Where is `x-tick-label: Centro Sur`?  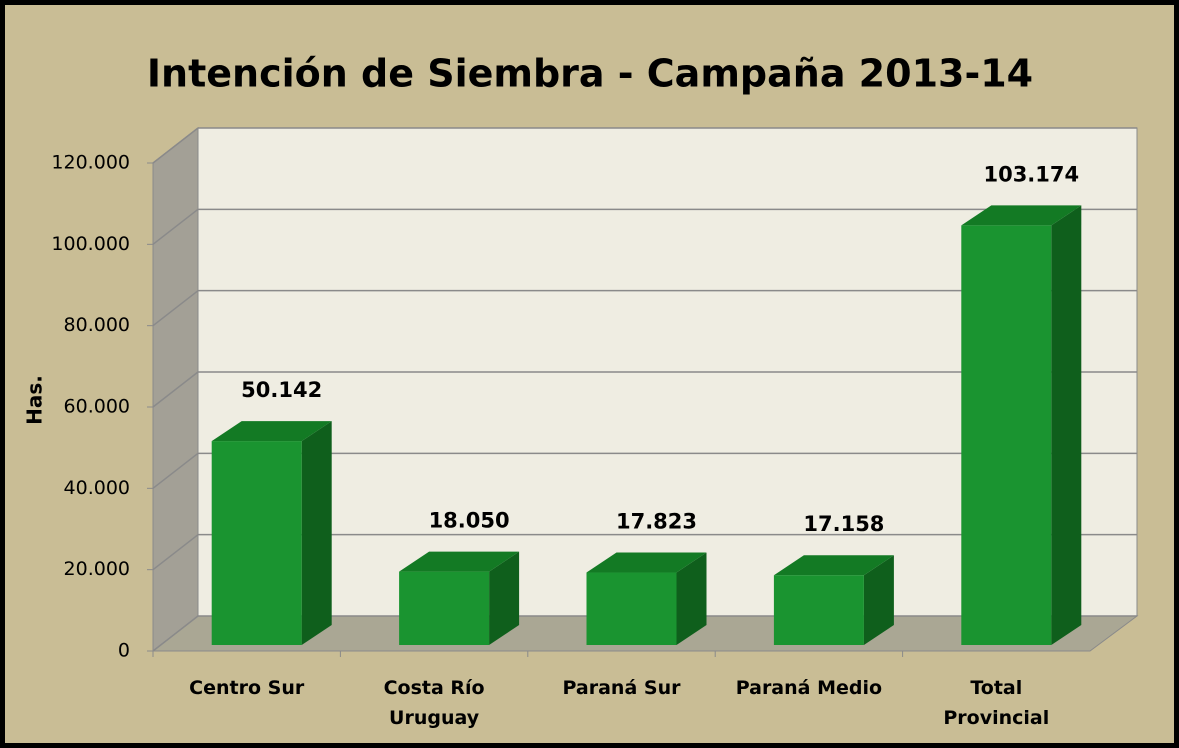
x-tick-label: Centro Sur is located at coordinates (247, 688).